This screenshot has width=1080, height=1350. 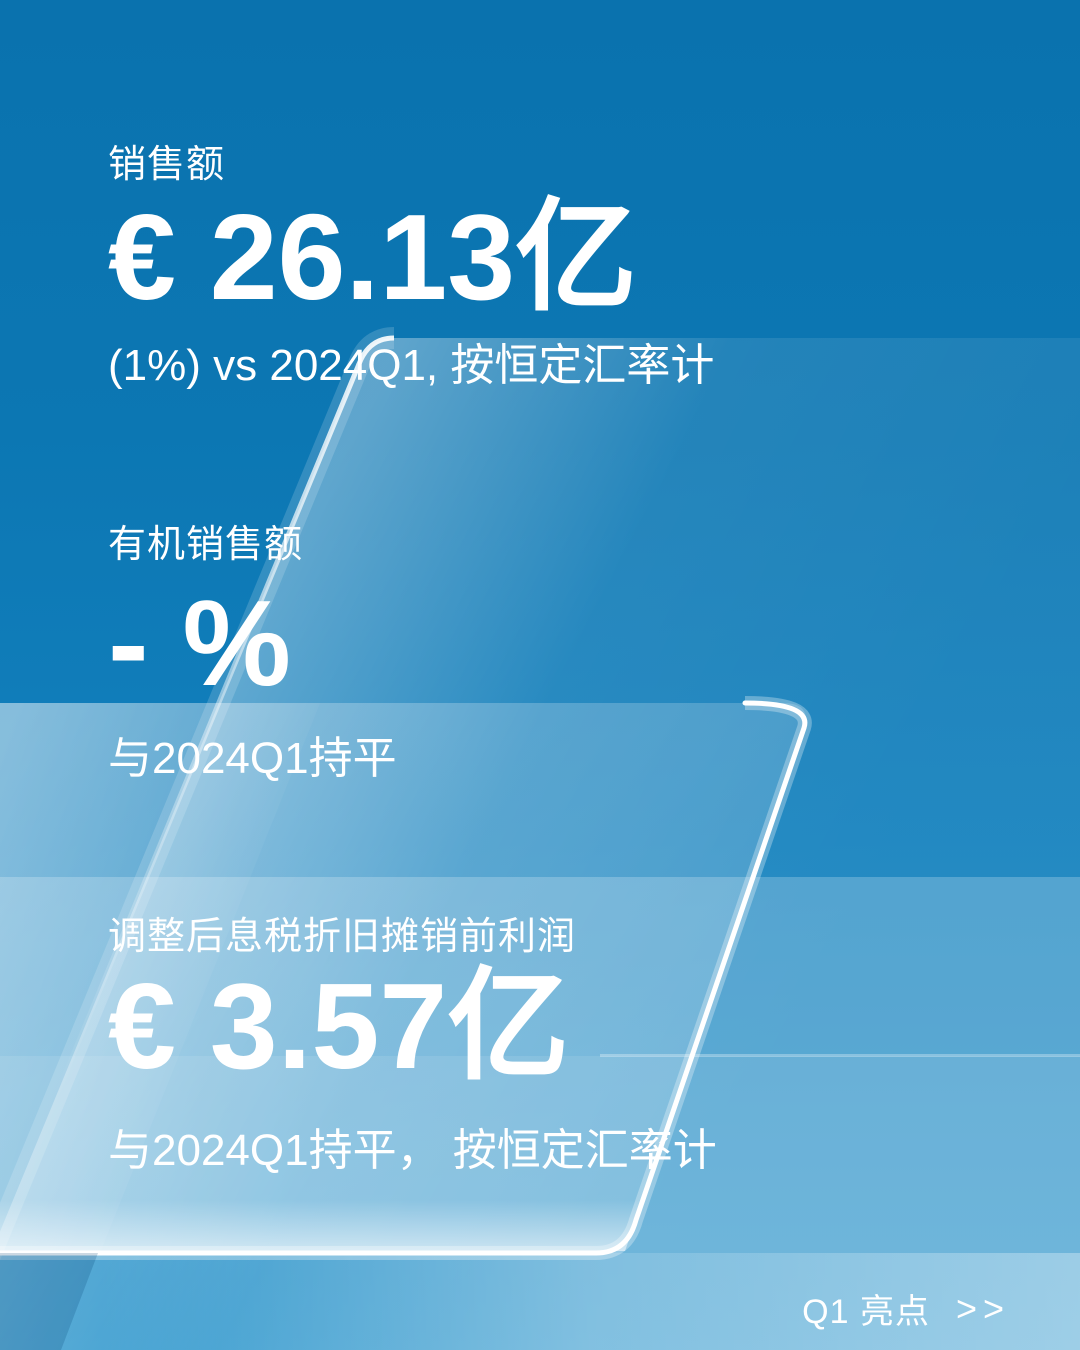 What do you see at coordinates (167, 165) in the screenshot?
I see `sales-label: 销售额` at bounding box center [167, 165].